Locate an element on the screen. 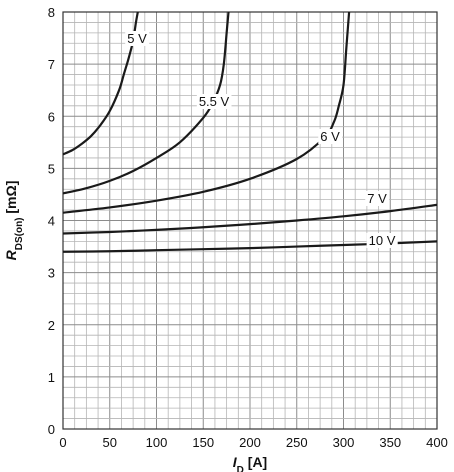 The height and width of the screenshot is (472, 454). y-axis-title-subscript: DS(on) is located at coordinates (19, 233).